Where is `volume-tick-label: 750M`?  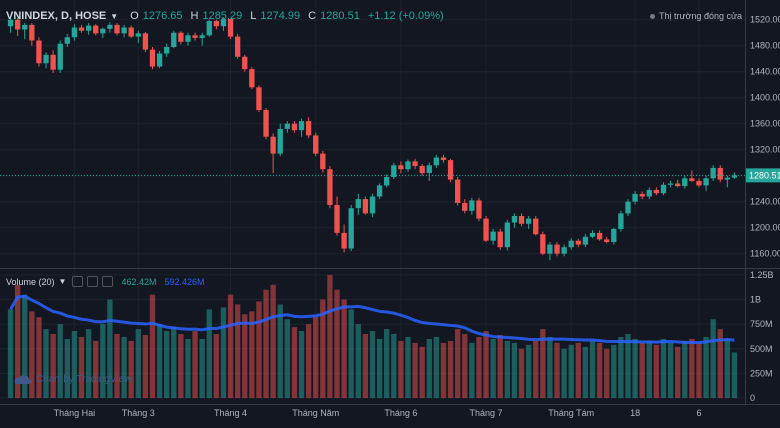 volume-tick-label: 750M is located at coordinates (761, 324).